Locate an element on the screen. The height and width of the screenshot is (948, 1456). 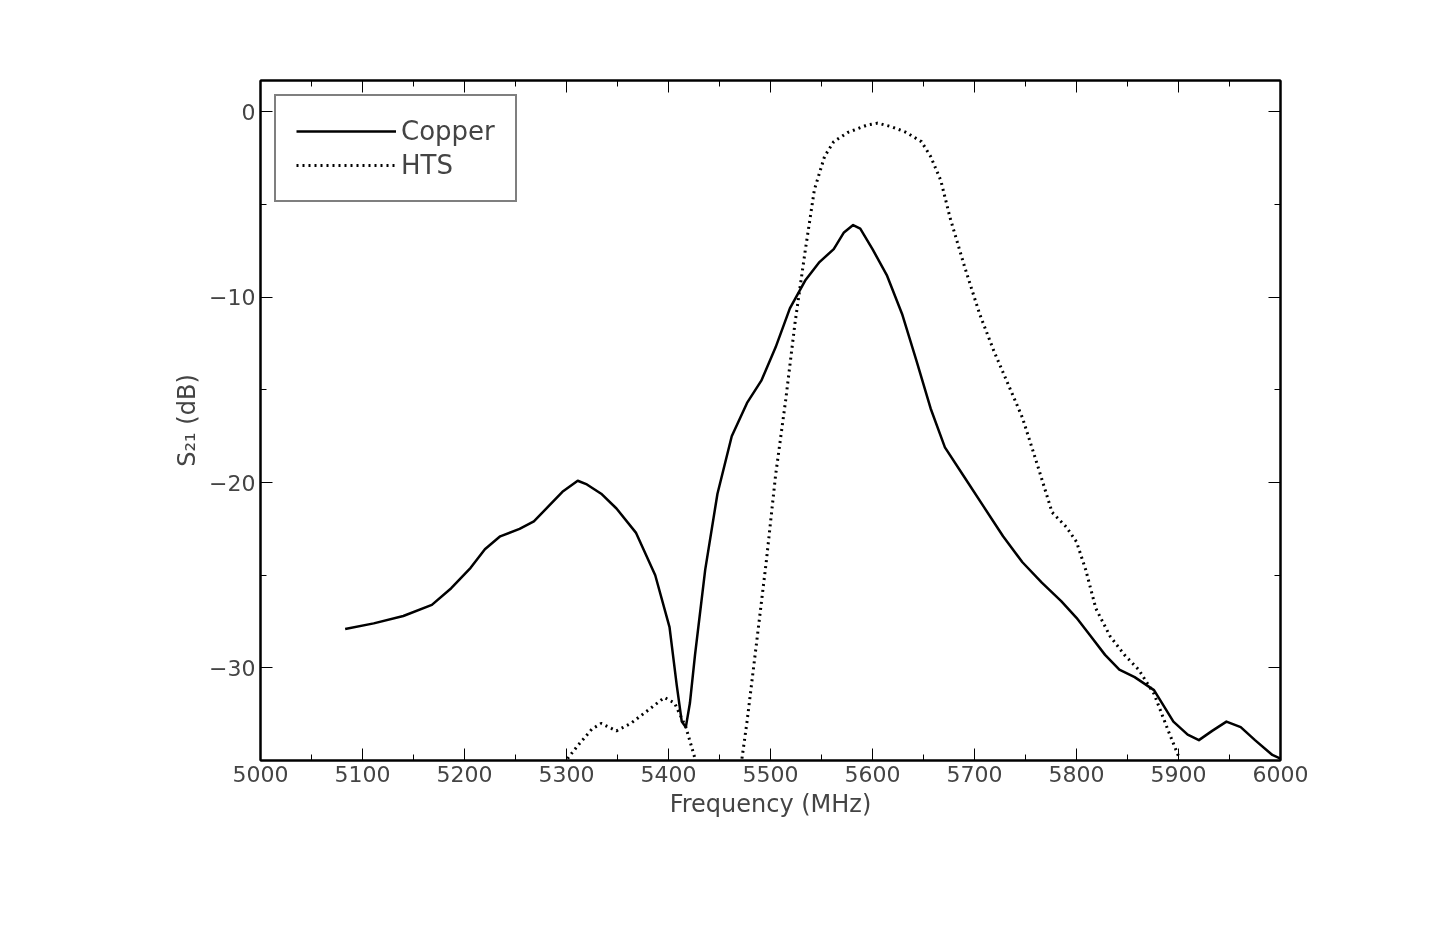
x-tick-label: 5700 is located at coordinates (974, 774).